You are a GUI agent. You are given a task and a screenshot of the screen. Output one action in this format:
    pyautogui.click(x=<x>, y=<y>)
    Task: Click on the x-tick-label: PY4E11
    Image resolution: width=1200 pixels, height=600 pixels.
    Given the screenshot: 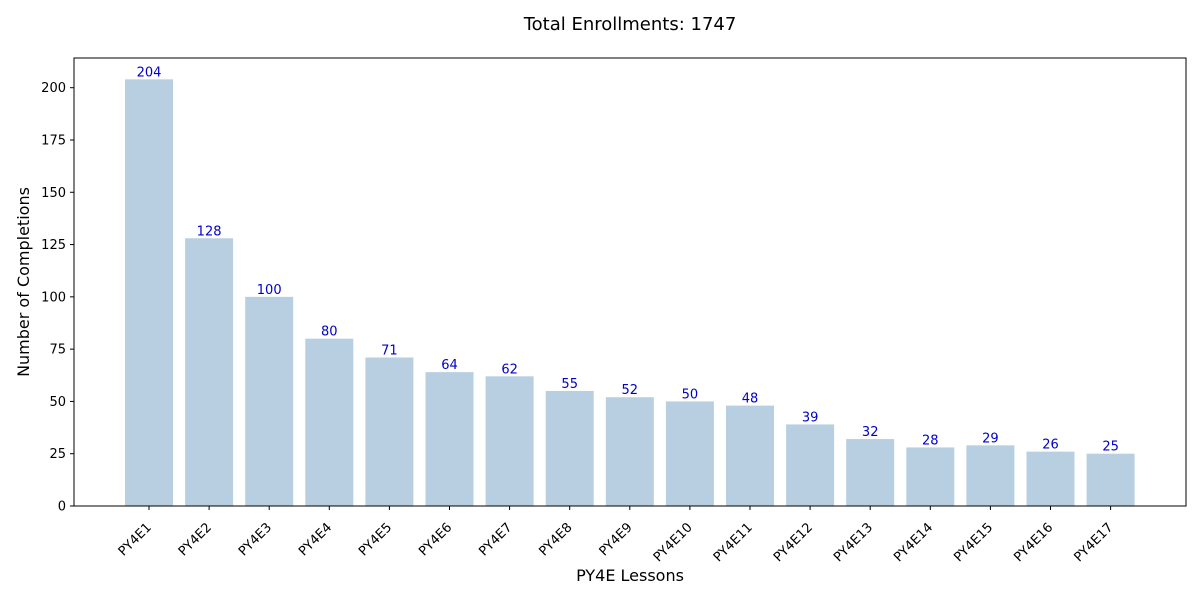 What is the action you would take?
    pyautogui.click(x=733, y=542)
    